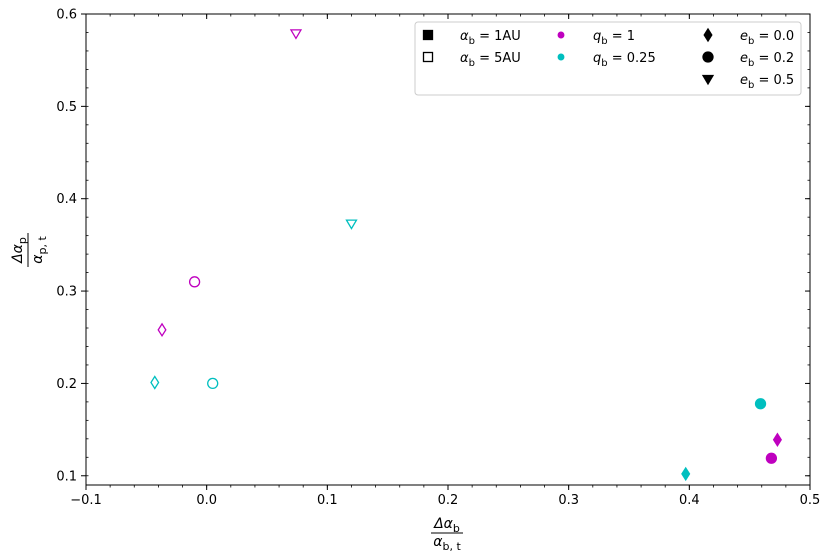  What do you see at coordinates (447, 543) in the screenshot?
I see `x-axis-label-denominator: αb, t` at bounding box center [447, 543].